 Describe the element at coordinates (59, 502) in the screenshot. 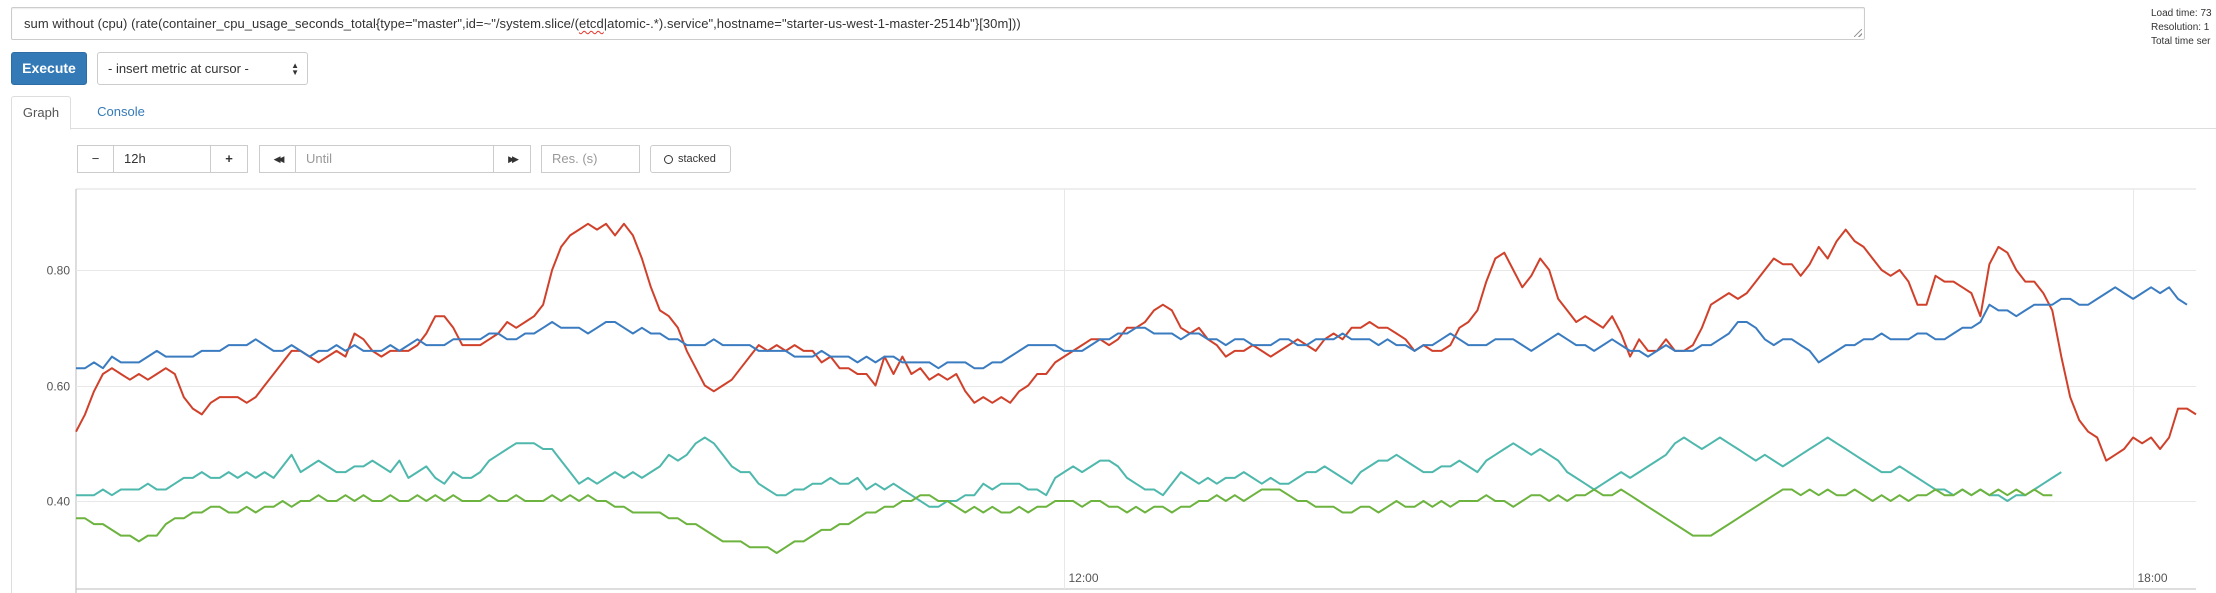

I see `y-tick-label: 0.40` at that location.